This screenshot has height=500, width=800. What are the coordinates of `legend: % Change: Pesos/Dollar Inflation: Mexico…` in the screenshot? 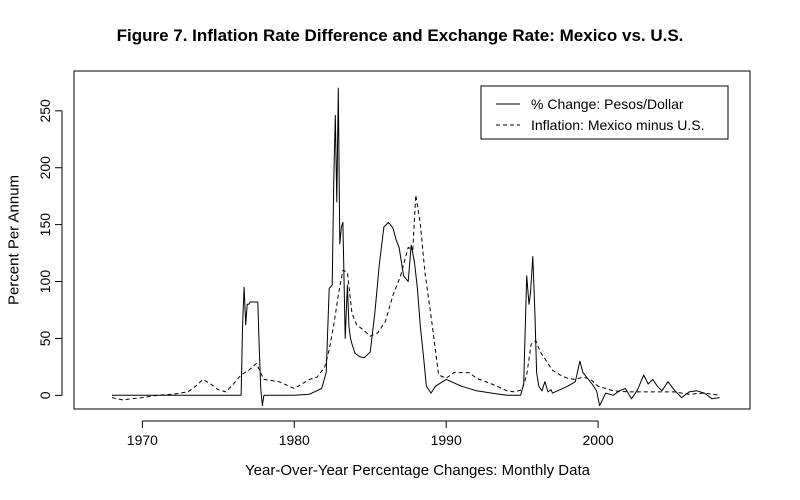 It's located at (604, 112).